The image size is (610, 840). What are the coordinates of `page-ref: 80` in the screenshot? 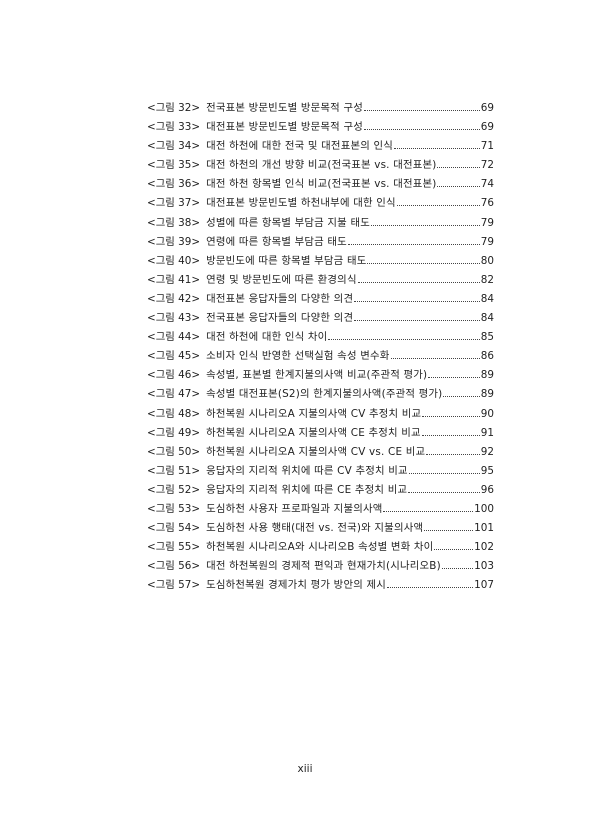 It's located at (487, 260).